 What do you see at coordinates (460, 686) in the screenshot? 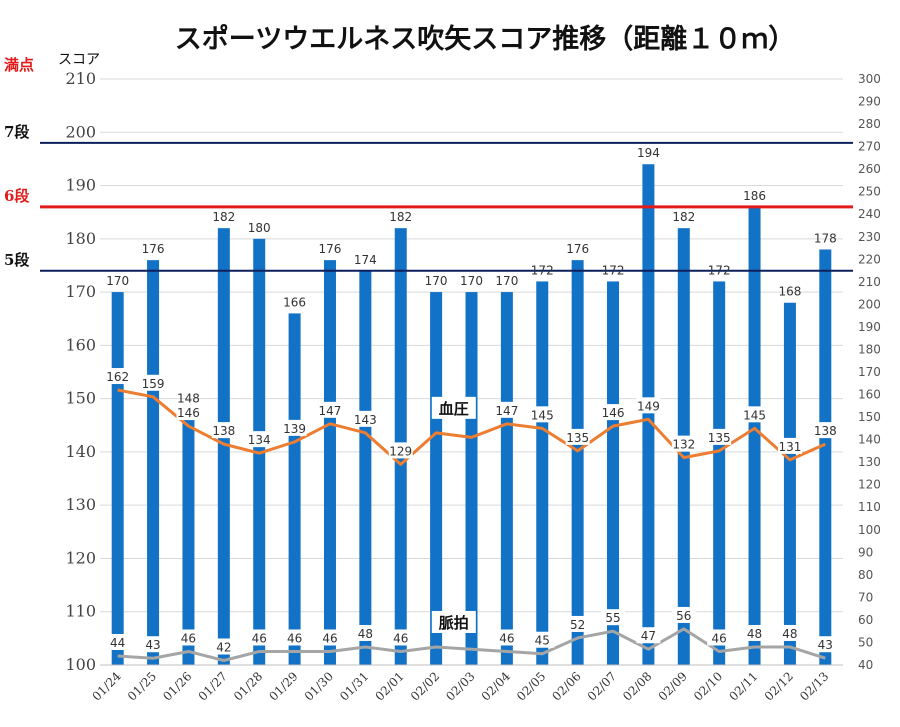
I see `x-tick-label: 02/03` at bounding box center [460, 686].